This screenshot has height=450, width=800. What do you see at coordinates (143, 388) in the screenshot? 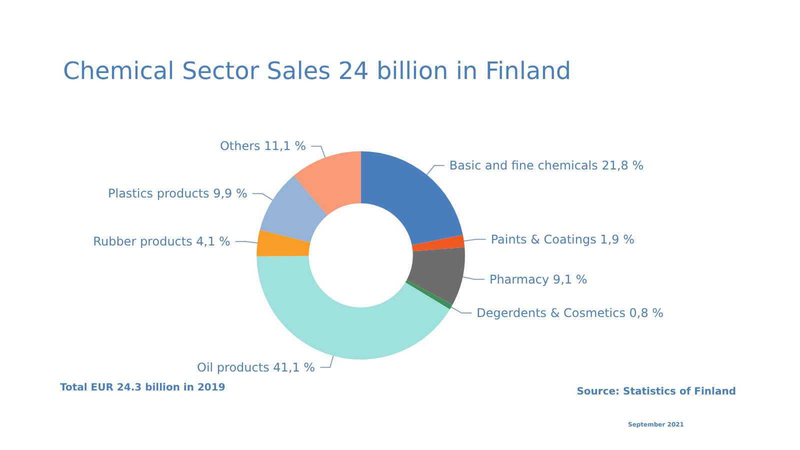
I see `text: Total EUR 24.3 billion in 2019` at bounding box center [143, 388].